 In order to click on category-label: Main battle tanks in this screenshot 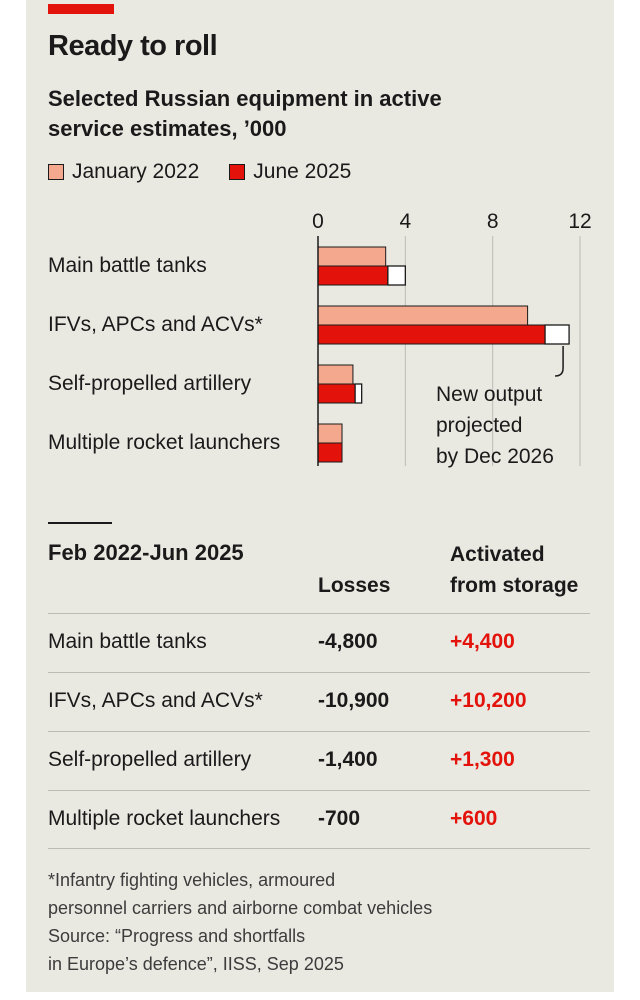, I will do `click(127, 265)`.